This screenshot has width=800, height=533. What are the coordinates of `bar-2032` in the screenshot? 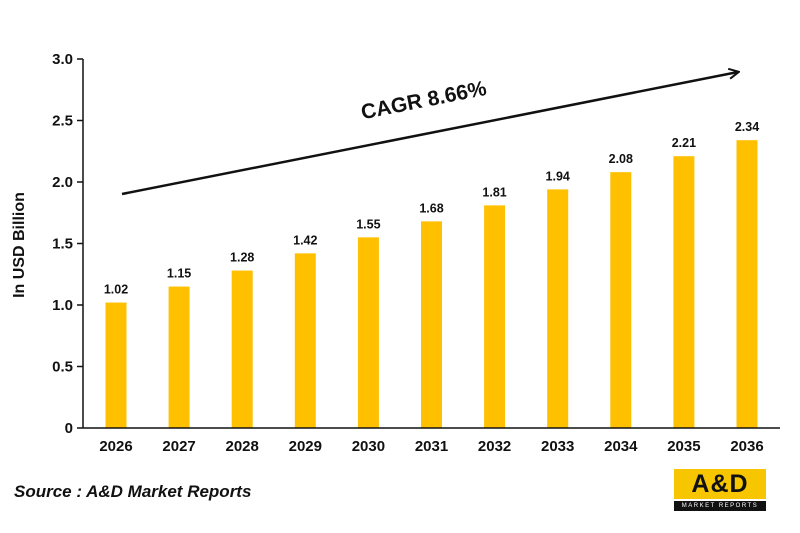 It's located at (495, 316).